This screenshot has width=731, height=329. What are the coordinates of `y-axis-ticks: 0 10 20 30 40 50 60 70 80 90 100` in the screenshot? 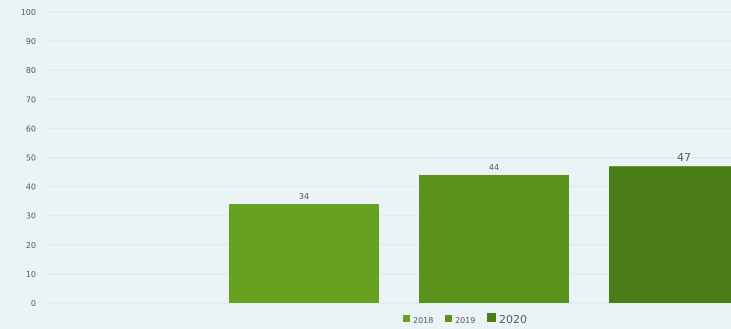 It's located at (28, 158).